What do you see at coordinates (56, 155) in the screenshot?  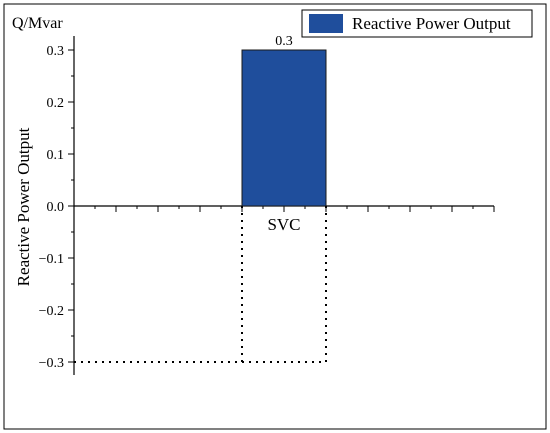 I see `y-tick-label: 0.1` at bounding box center [56, 155].